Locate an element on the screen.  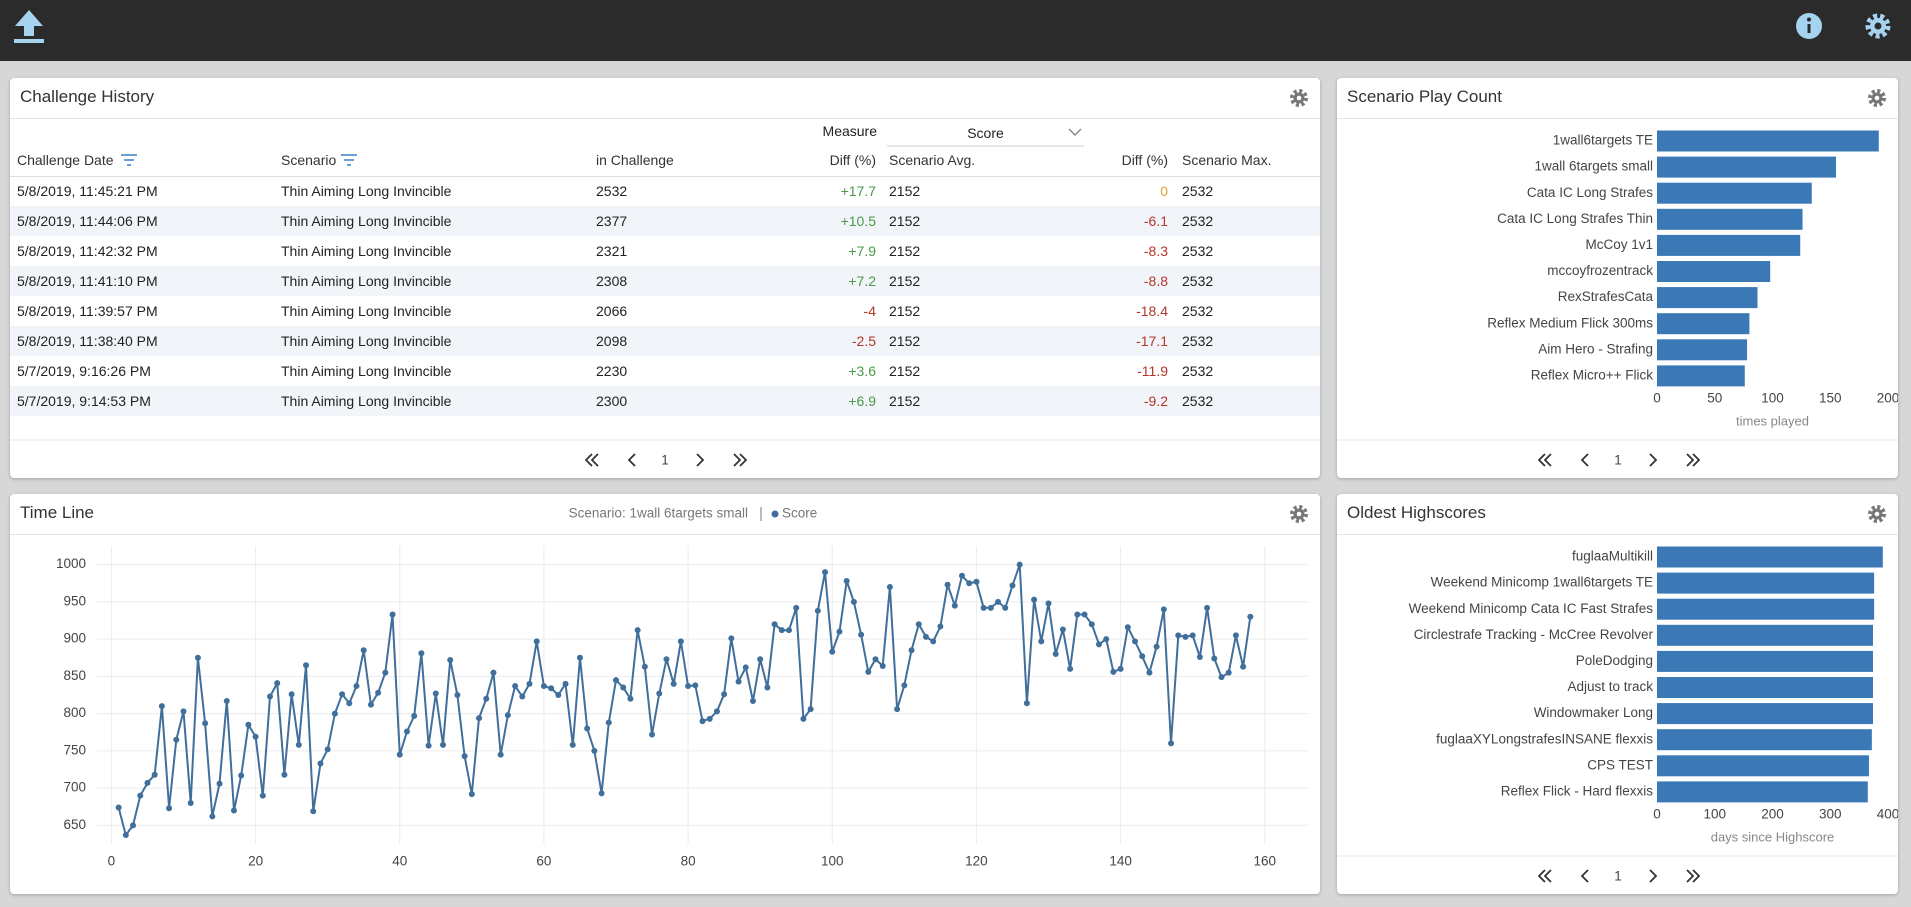
y-tick-label: 800 is located at coordinates (74, 712).